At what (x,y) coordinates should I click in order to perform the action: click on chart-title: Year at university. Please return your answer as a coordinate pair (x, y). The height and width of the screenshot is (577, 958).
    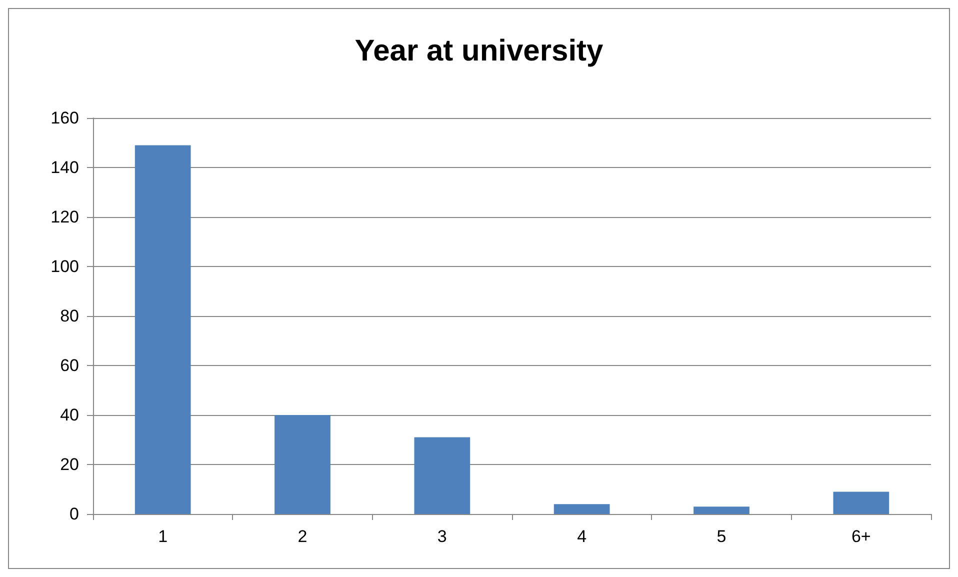
    Looking at the image, I should click on (479, 51).